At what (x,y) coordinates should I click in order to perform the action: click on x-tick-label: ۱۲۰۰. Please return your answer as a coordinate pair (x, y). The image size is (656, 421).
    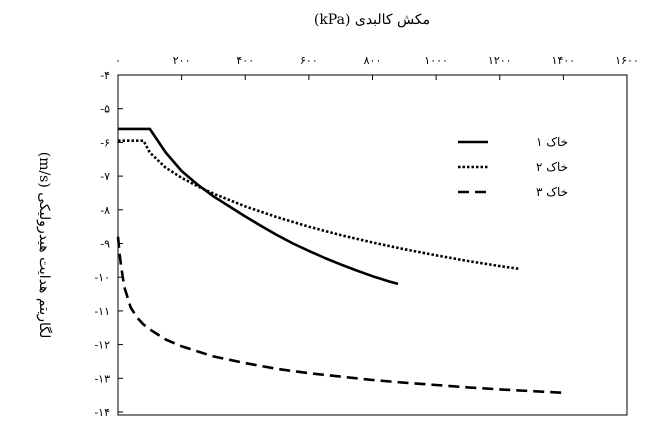
    Looking at the image, I should click on (500, 60).